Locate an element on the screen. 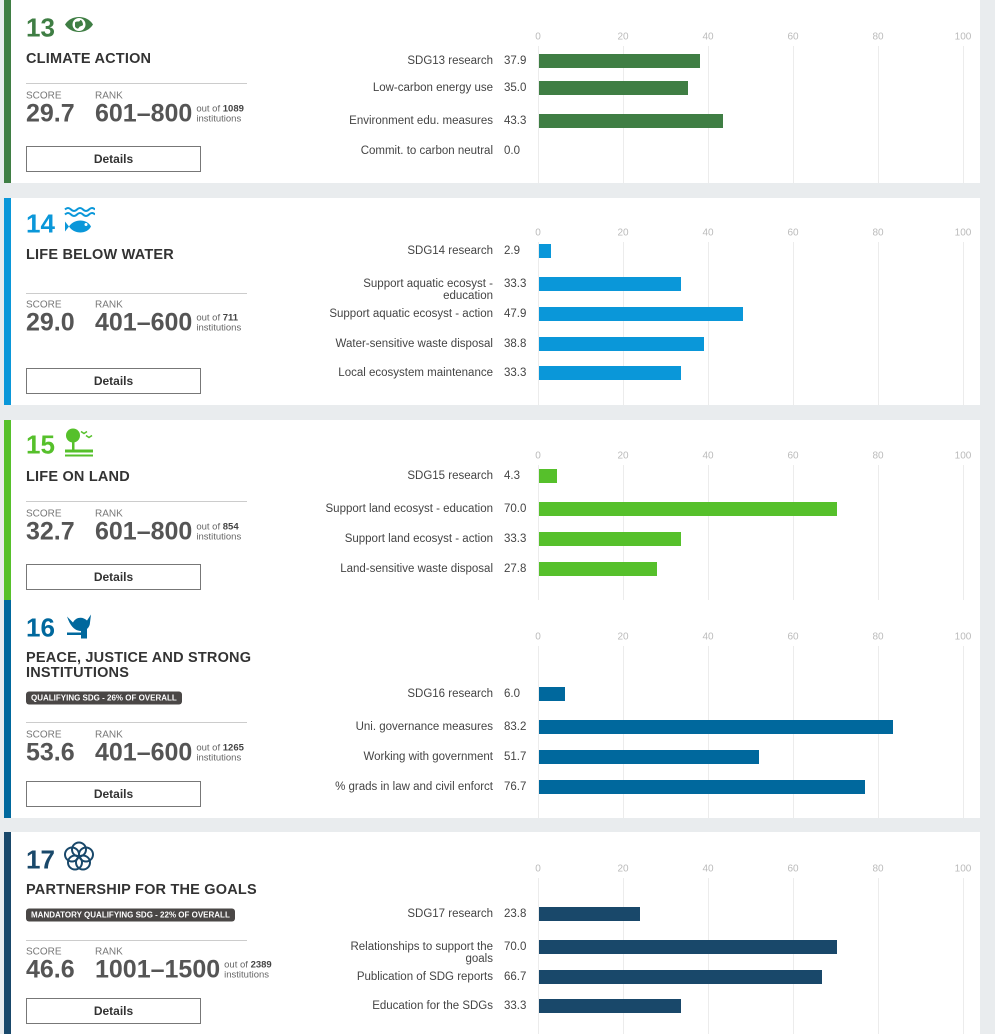 The image size is (995, 1034). rank-total: out of 1089 institutions is located at coordinates (220, 114).